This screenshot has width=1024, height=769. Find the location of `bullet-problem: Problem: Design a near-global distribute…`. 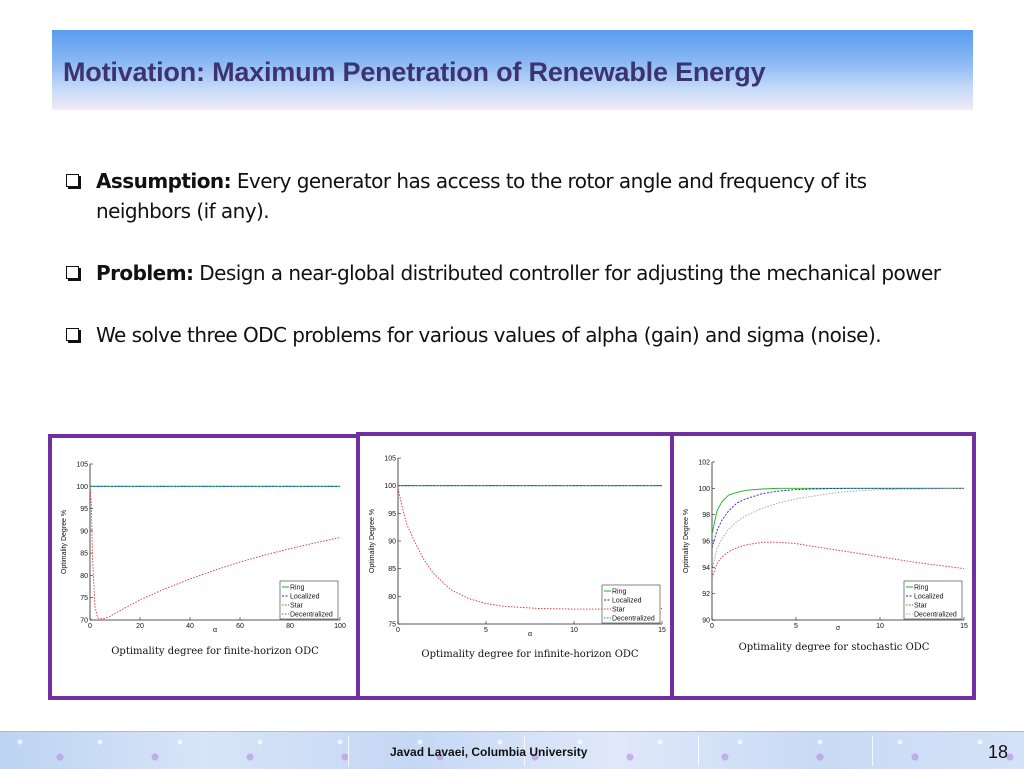

bullet-problem: Problem: Design a near-global distribute… is located at coordinates (516, 273).